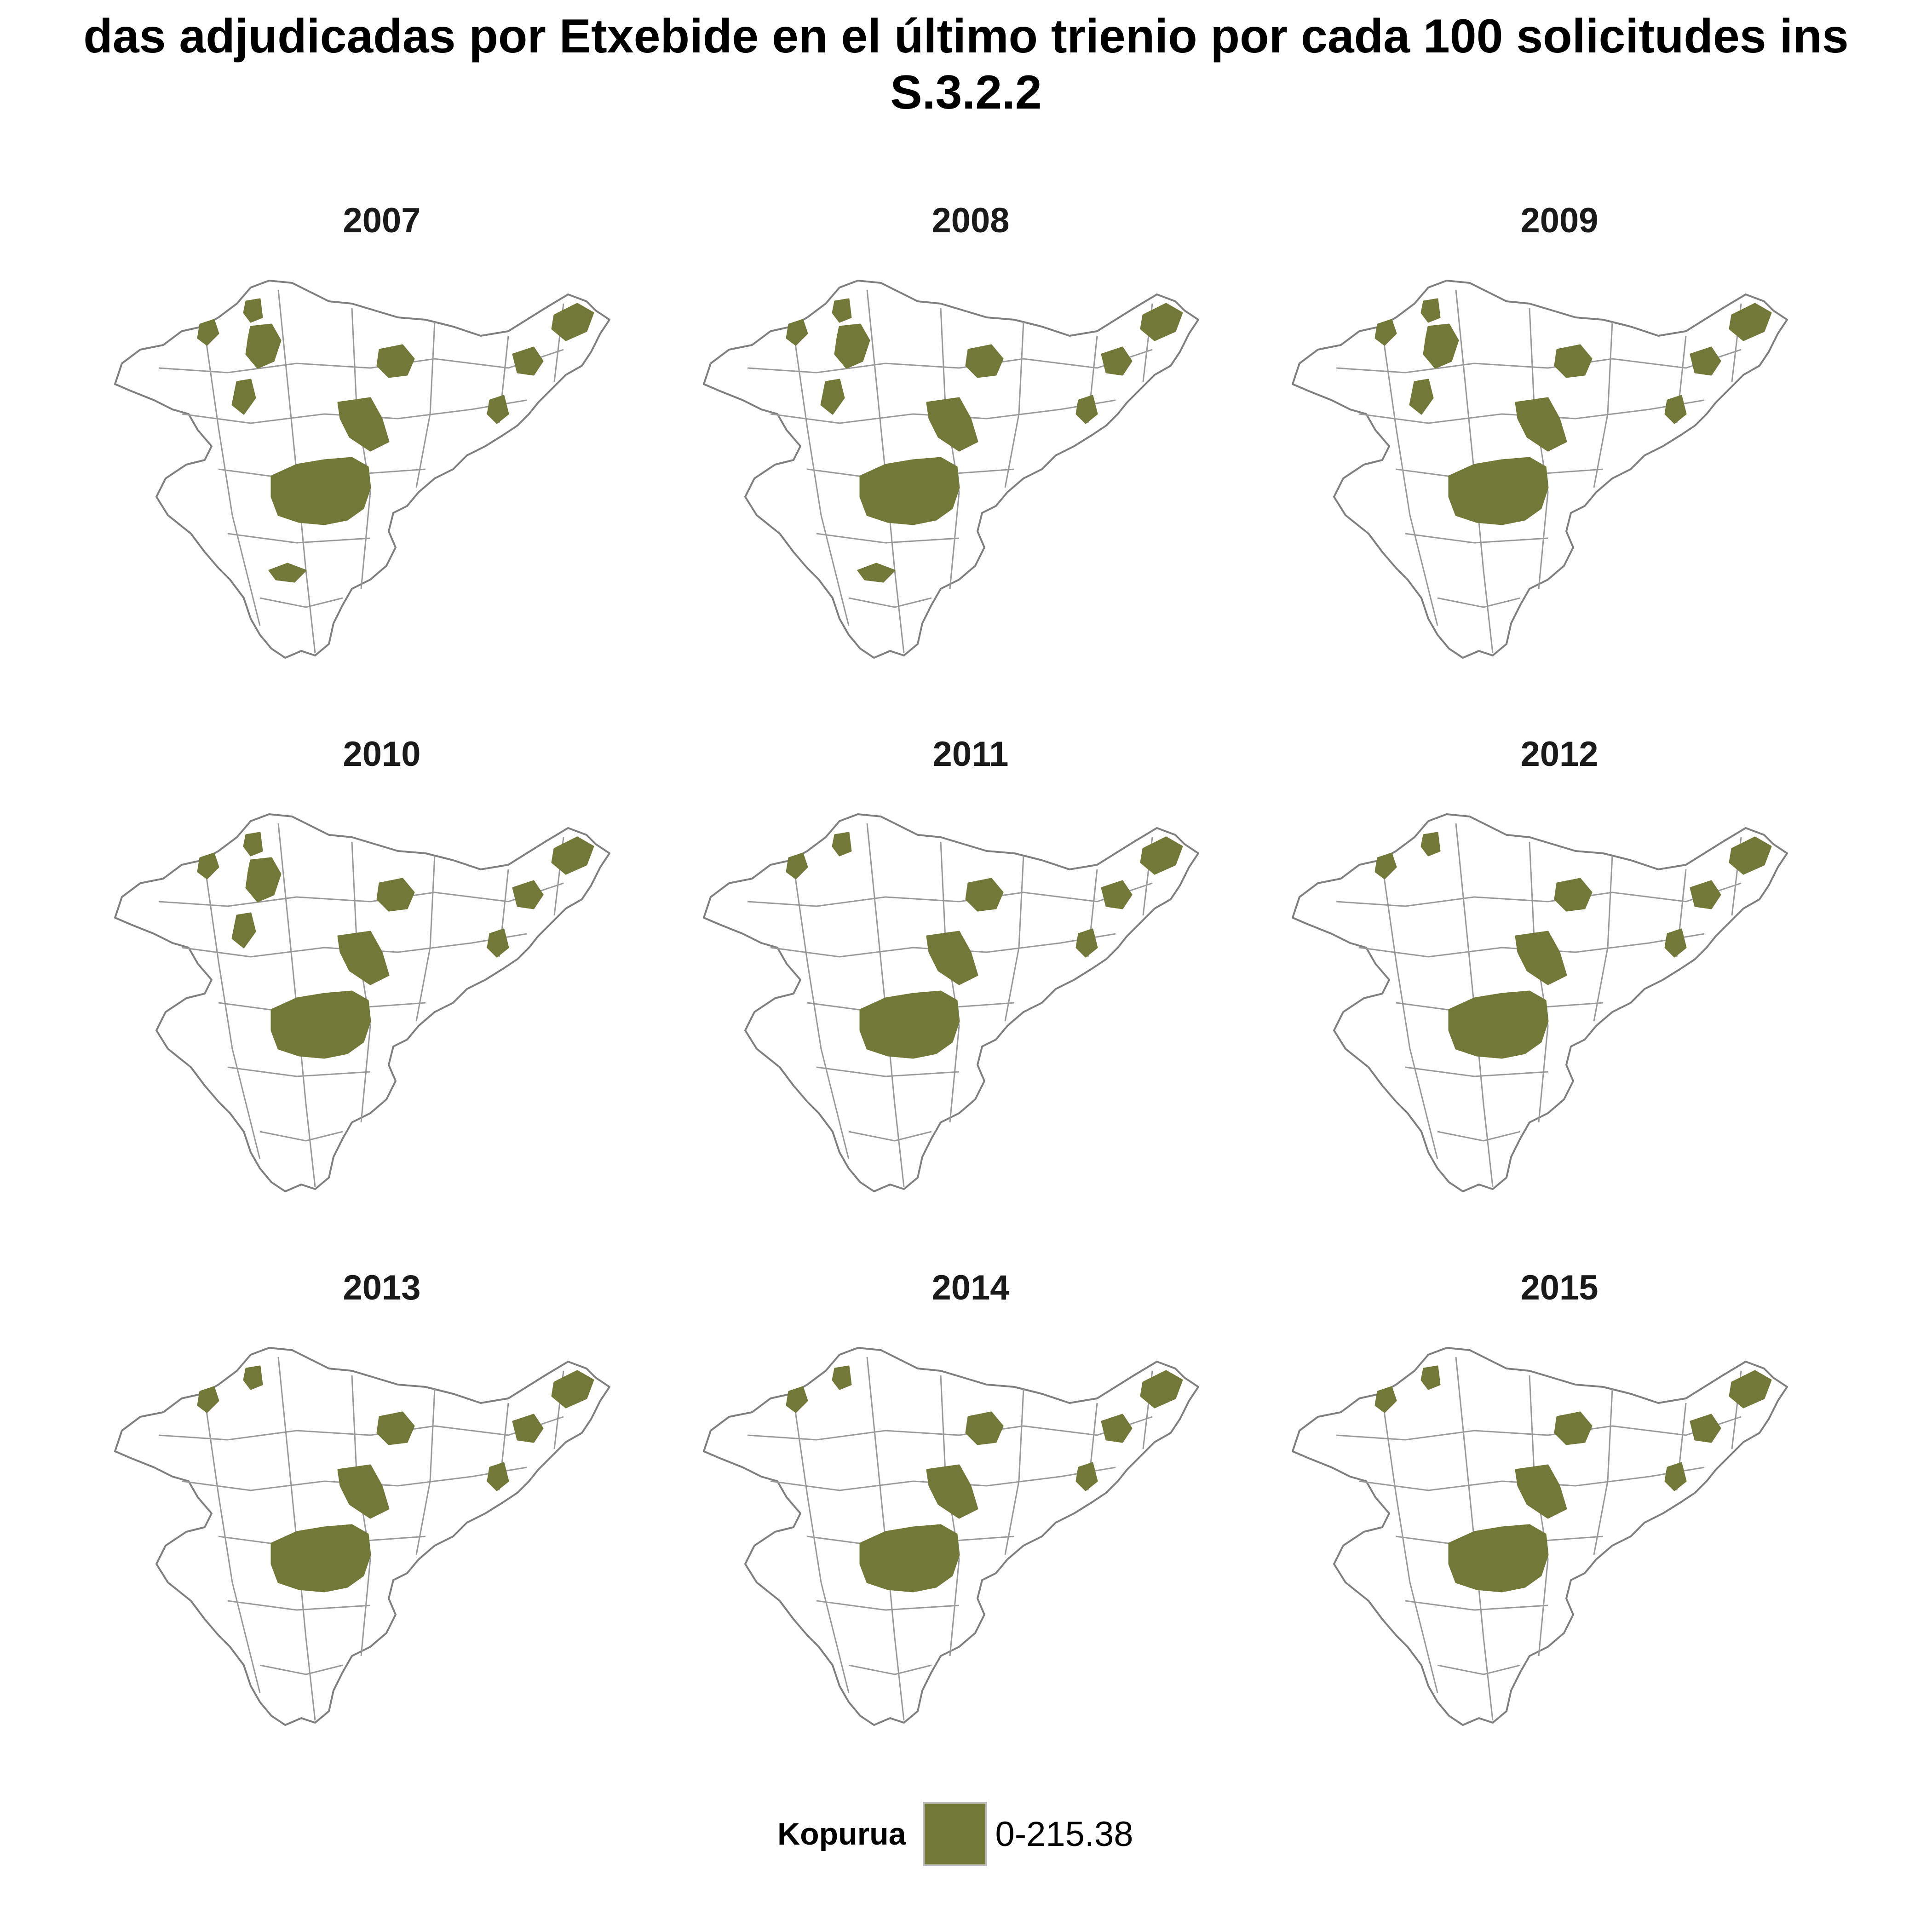 The width and height of the screenshot is (1932, 1932). What do you see at coordinates (955, 1834) in the screenshot?
I see `legend: Kopurua 0-215.38` at bounding box center [955, 1834].